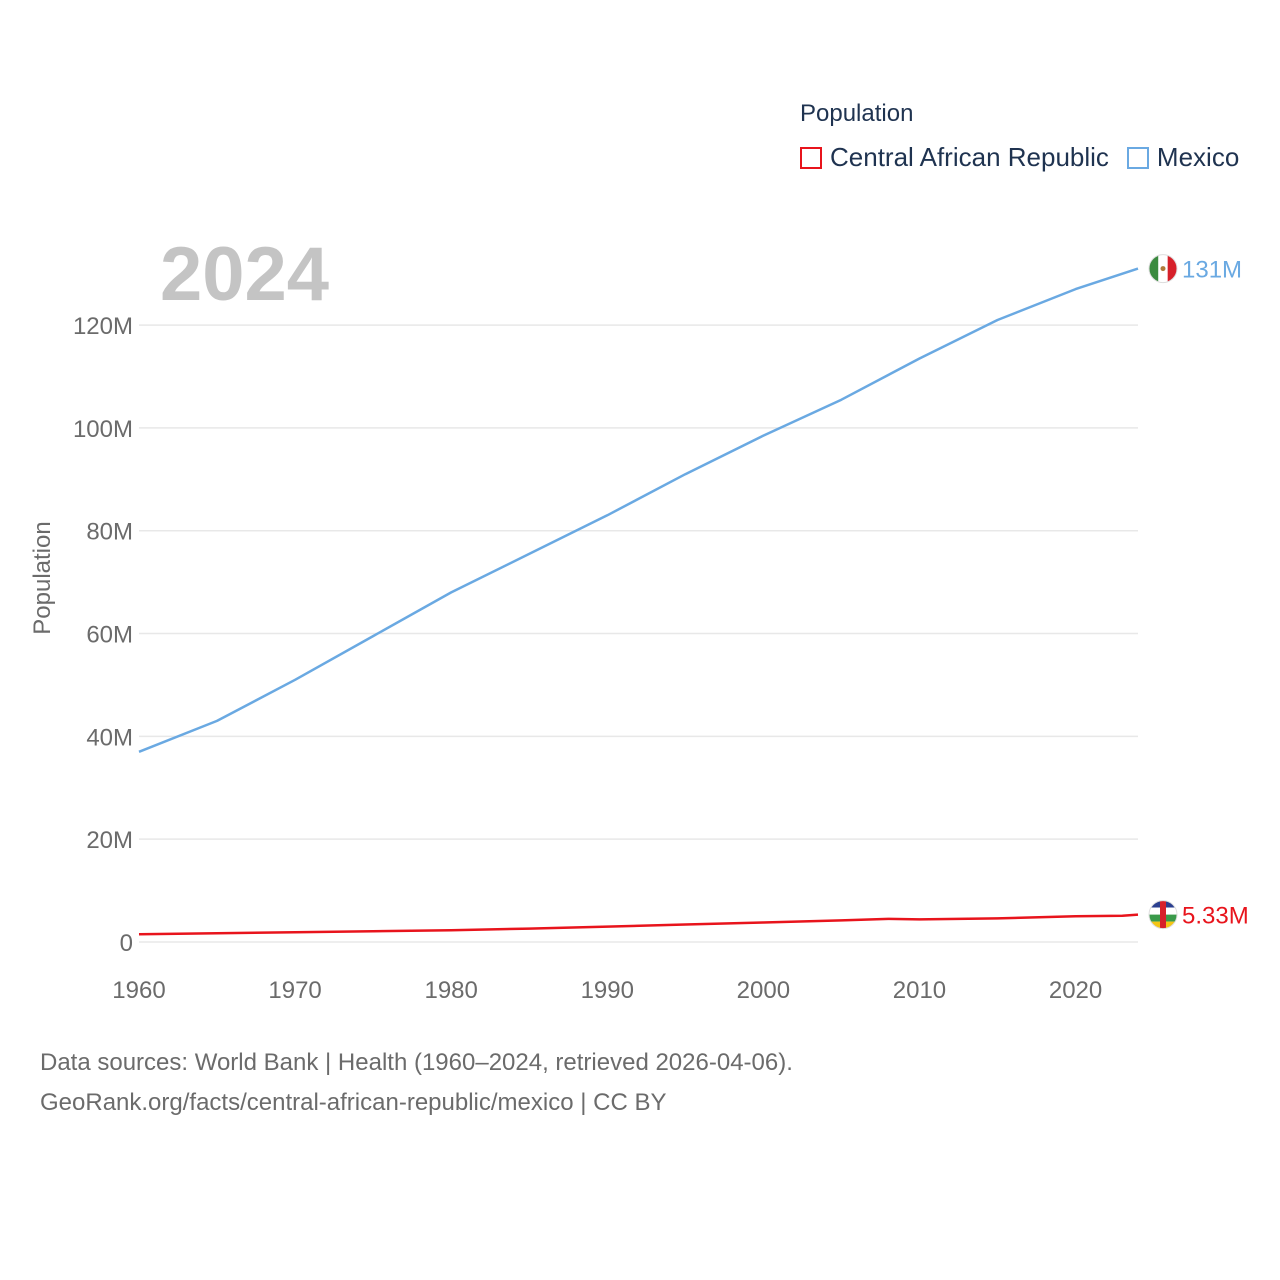  What do you see at coordinates (109, 532) in the screenshot?
I see `y-tick-label: 80M` at bounding box center [109, 532].